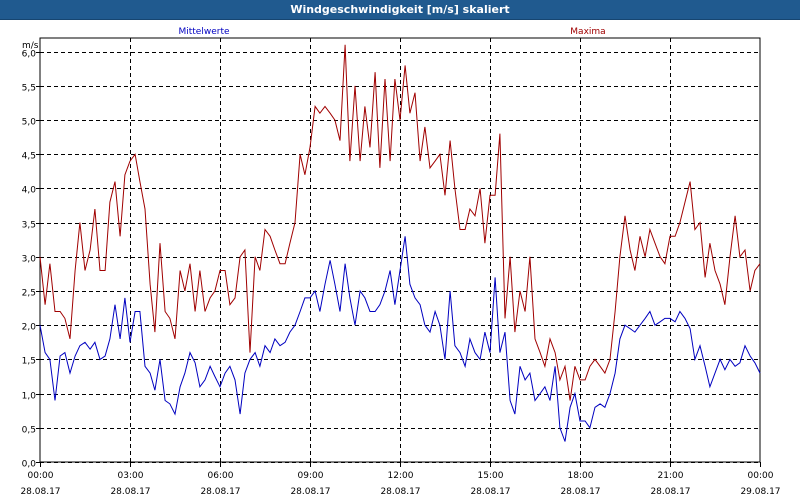 This screenshot has height=500, width=800. Describe the element at coordinates (29, 431) in the screenshot. I see `y-tick-label: 0,5` at that location.